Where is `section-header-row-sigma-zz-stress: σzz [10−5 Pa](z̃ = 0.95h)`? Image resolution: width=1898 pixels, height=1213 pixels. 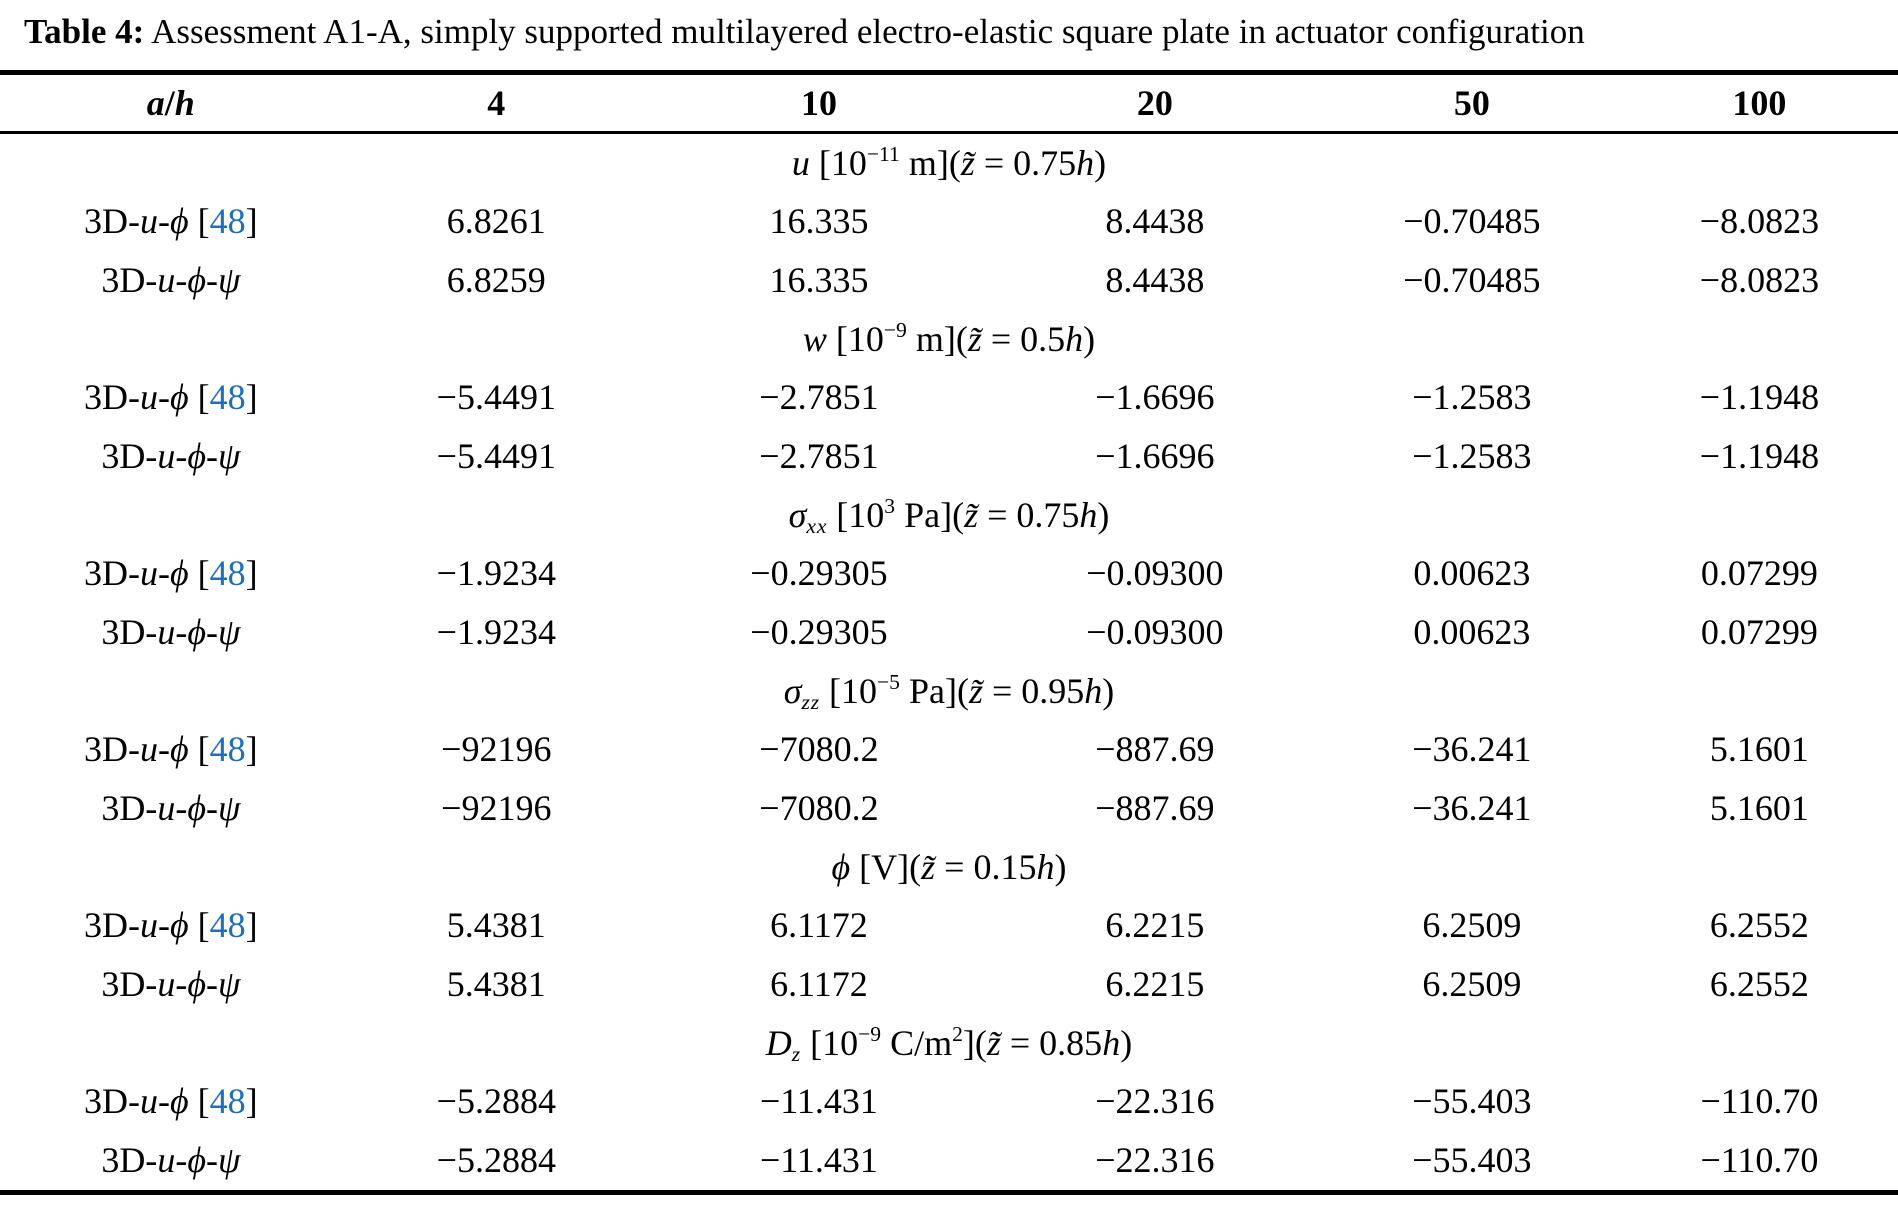
section-header-row-sigma-zz-stress: σzz [10−5 Pa](z̃ = 0.95h) is located at coordinates (949, 691).